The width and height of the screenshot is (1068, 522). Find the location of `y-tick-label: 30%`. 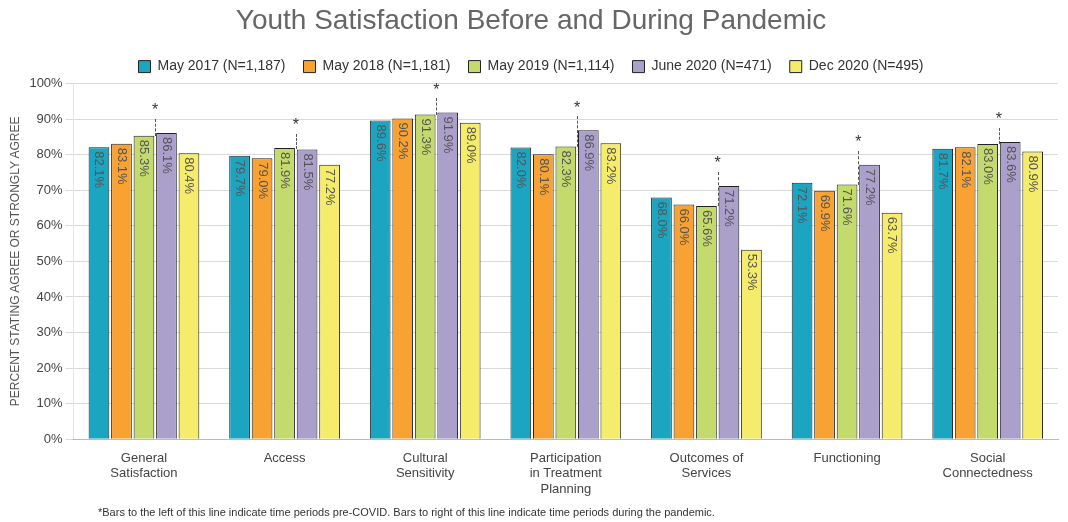

y-tick-label: 30% is located at coordinates (50, 332).